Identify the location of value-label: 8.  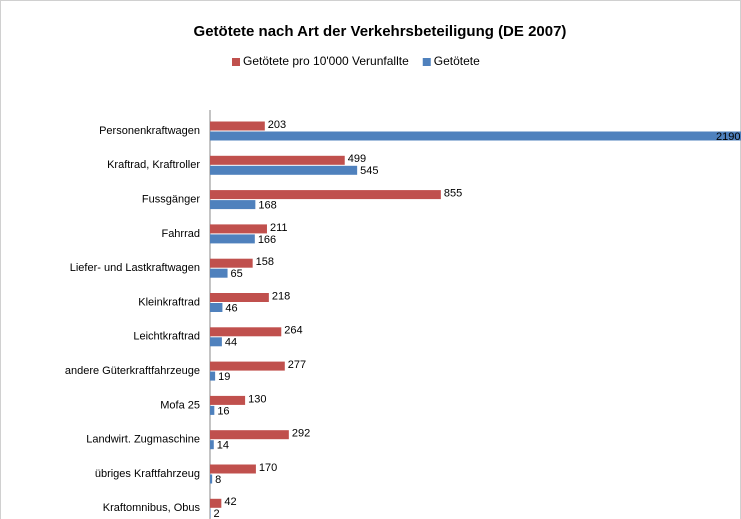
(218, 480).